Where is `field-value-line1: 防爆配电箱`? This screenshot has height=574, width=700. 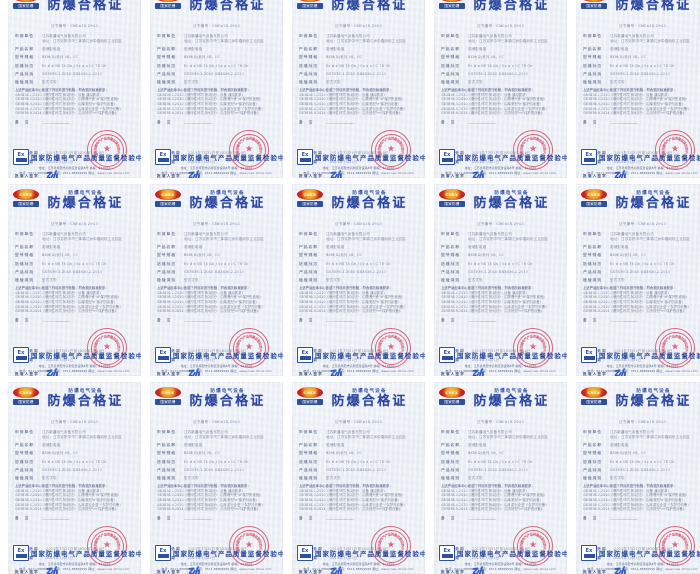 field-value-line1: 防爆配电箱 is located at coordinates (619, 49).